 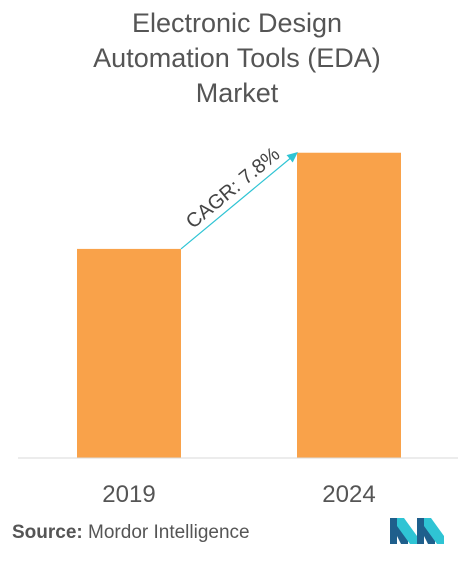 I want to click on cagr-annotation: CAGR: 7.8%, so click(x=239, y=196).